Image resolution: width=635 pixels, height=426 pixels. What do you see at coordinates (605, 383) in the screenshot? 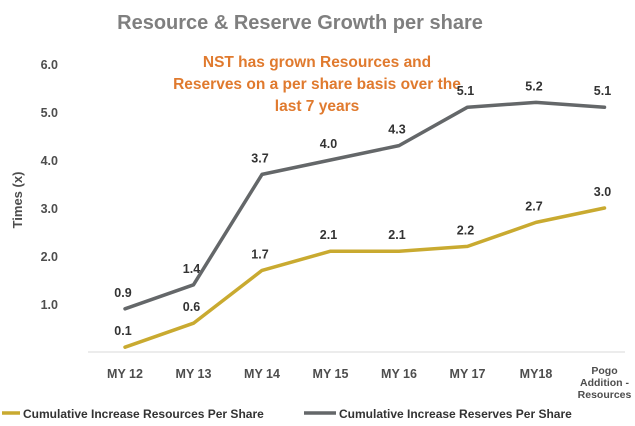
I see `x-tick-label: Pogo Addition -Resources` at bounding box center [605, 383].